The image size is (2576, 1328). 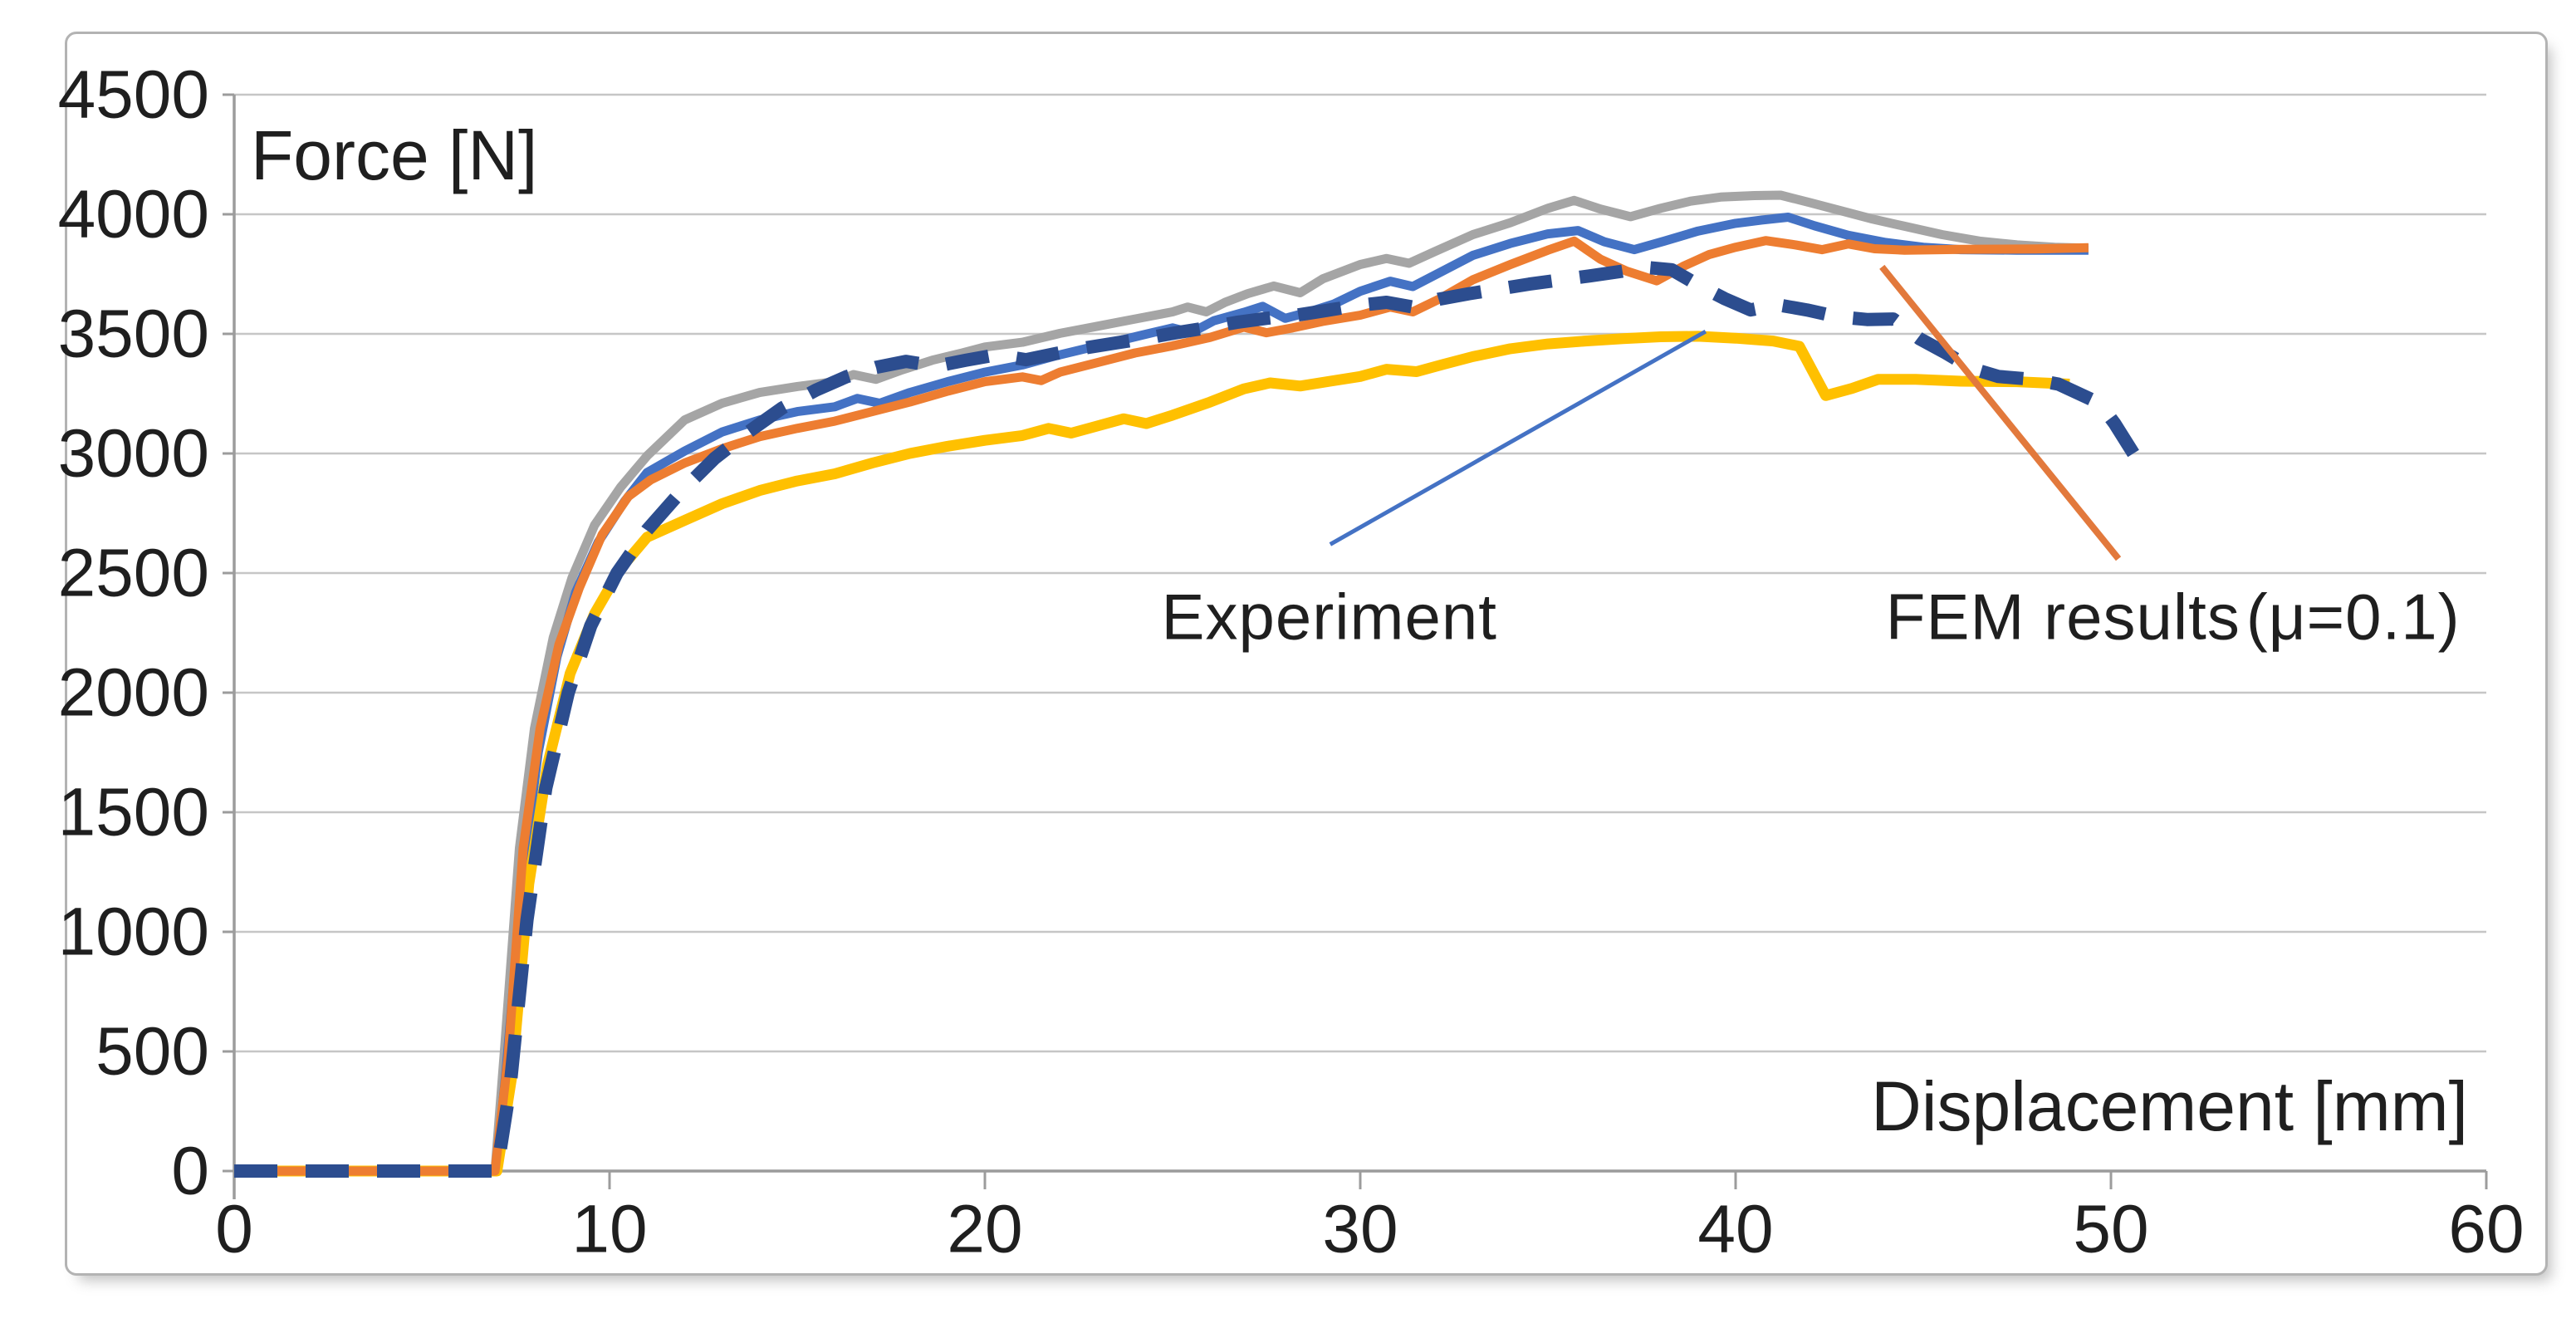 I want to click on fem-results-arrow, so click(x=2001, y=412).